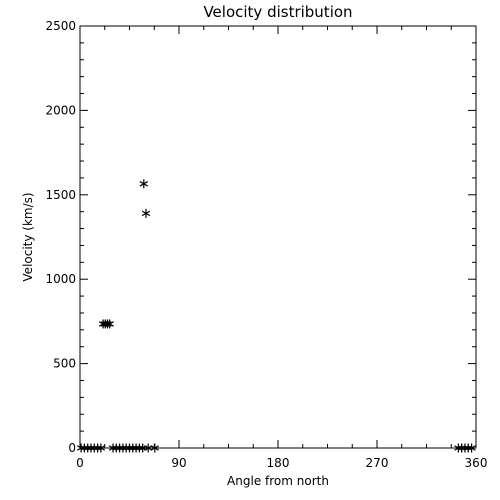  I want to click on x-tick-label: 180, so click(278, 463).